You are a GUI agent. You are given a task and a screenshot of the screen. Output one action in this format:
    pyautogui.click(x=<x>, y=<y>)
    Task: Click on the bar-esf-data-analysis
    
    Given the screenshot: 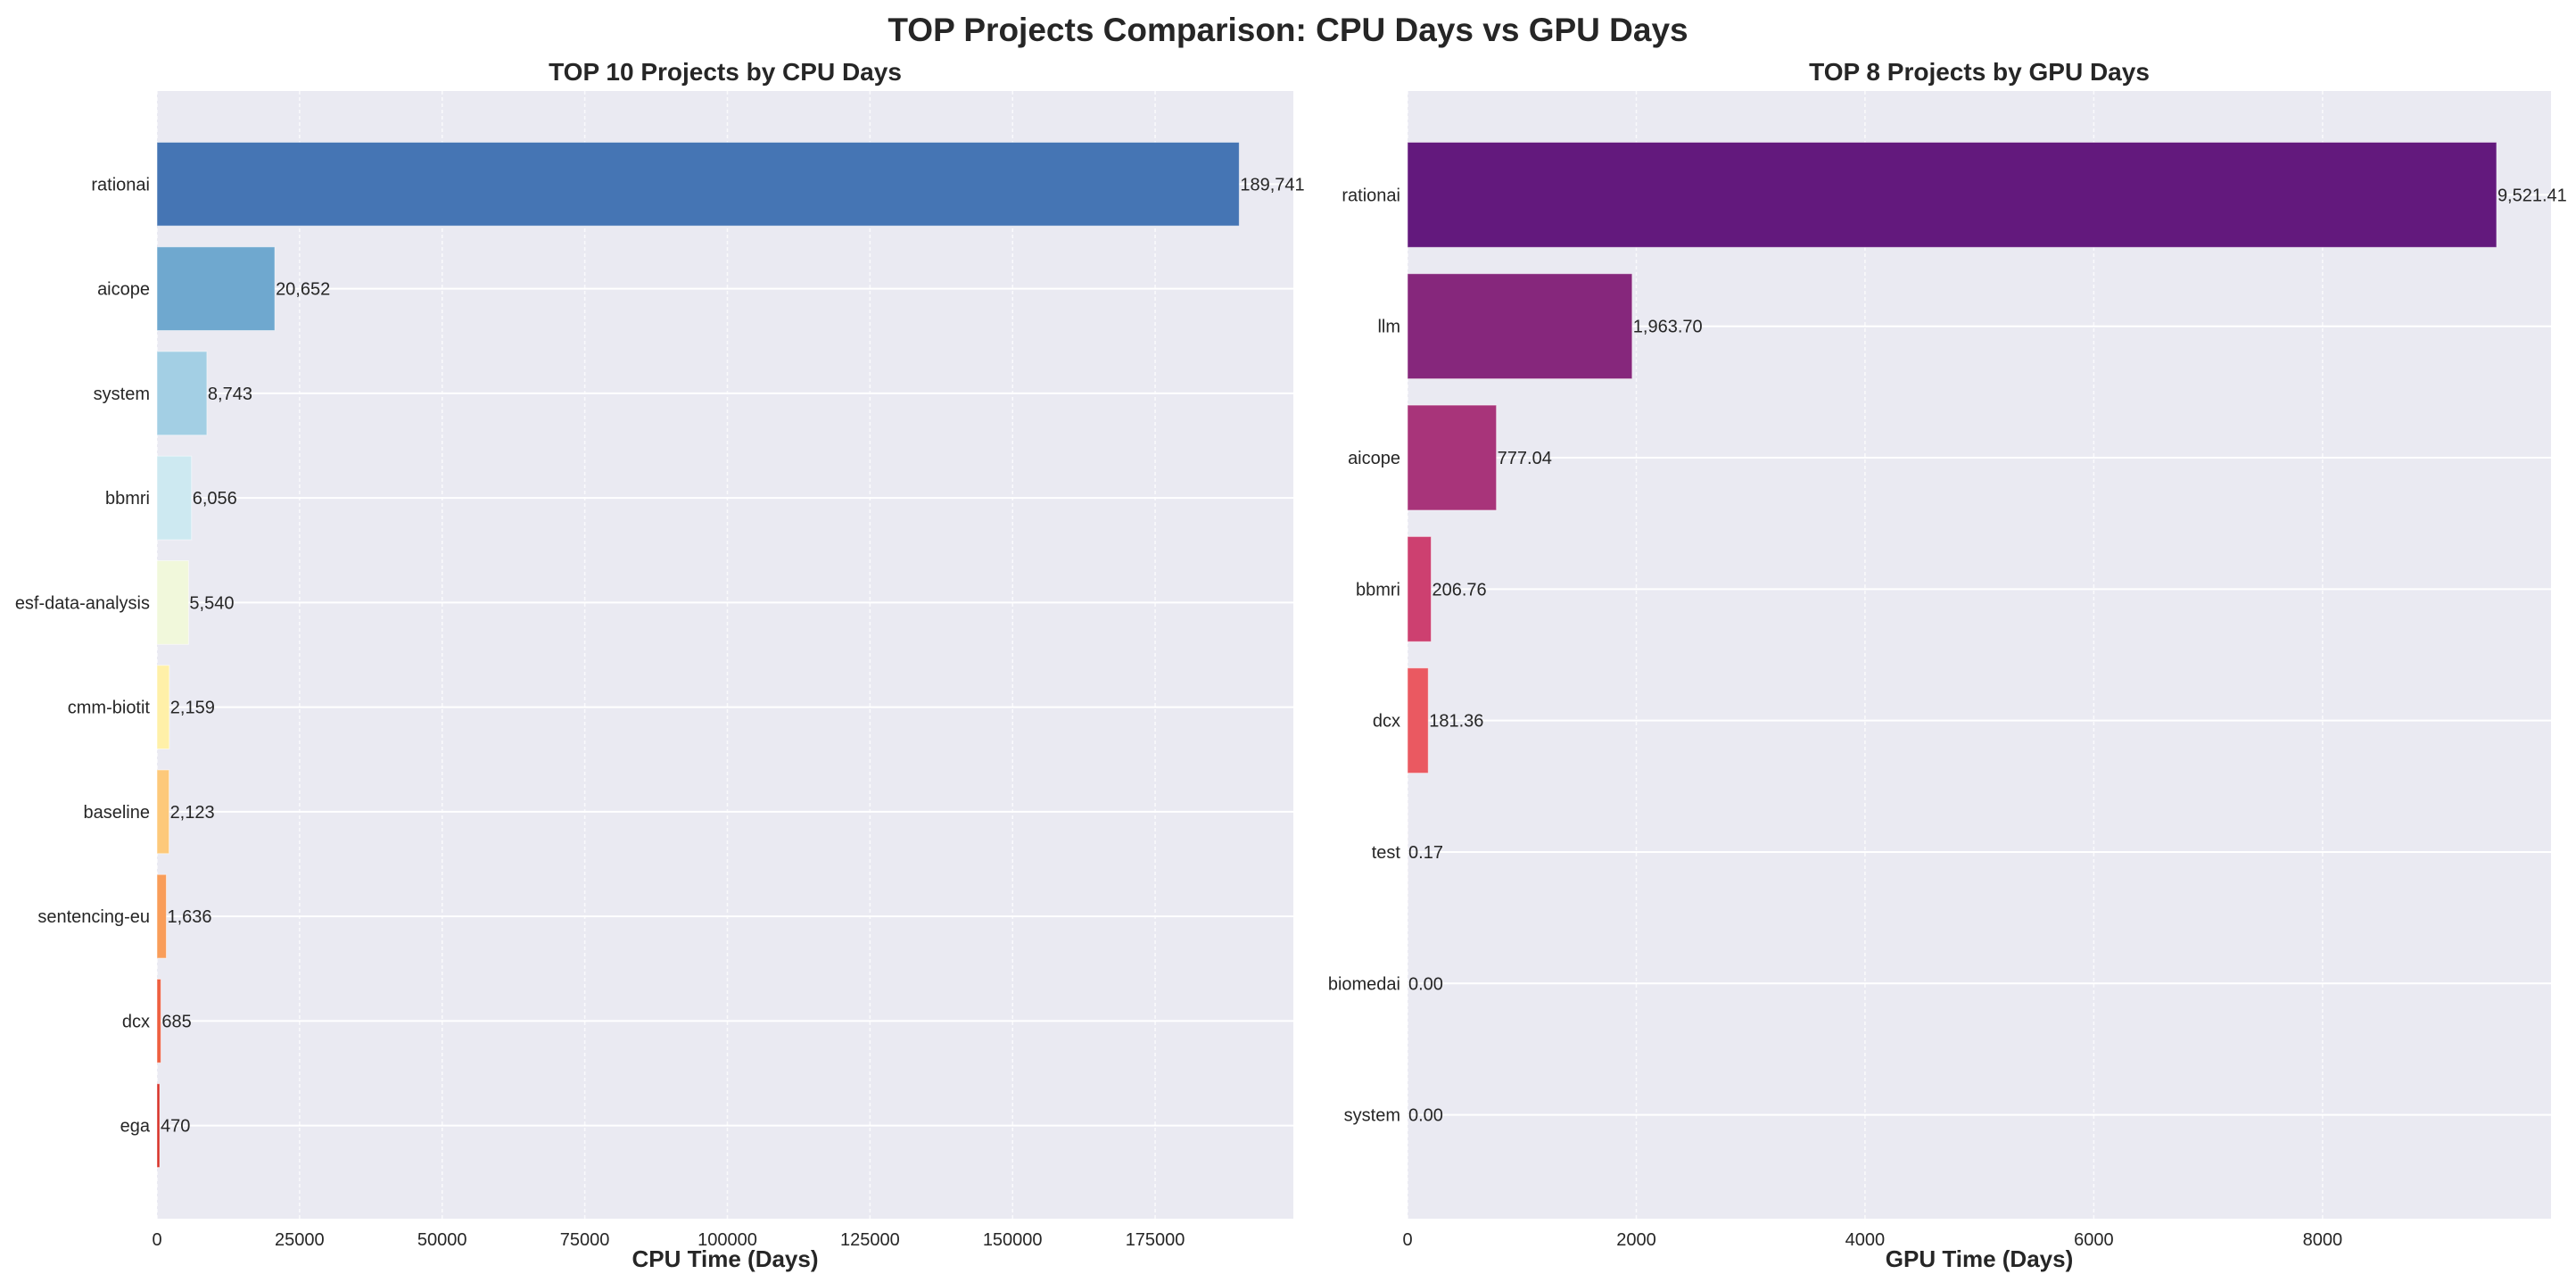 What is the action you would take?
    pyautogui.click(x=173, y=602)
    